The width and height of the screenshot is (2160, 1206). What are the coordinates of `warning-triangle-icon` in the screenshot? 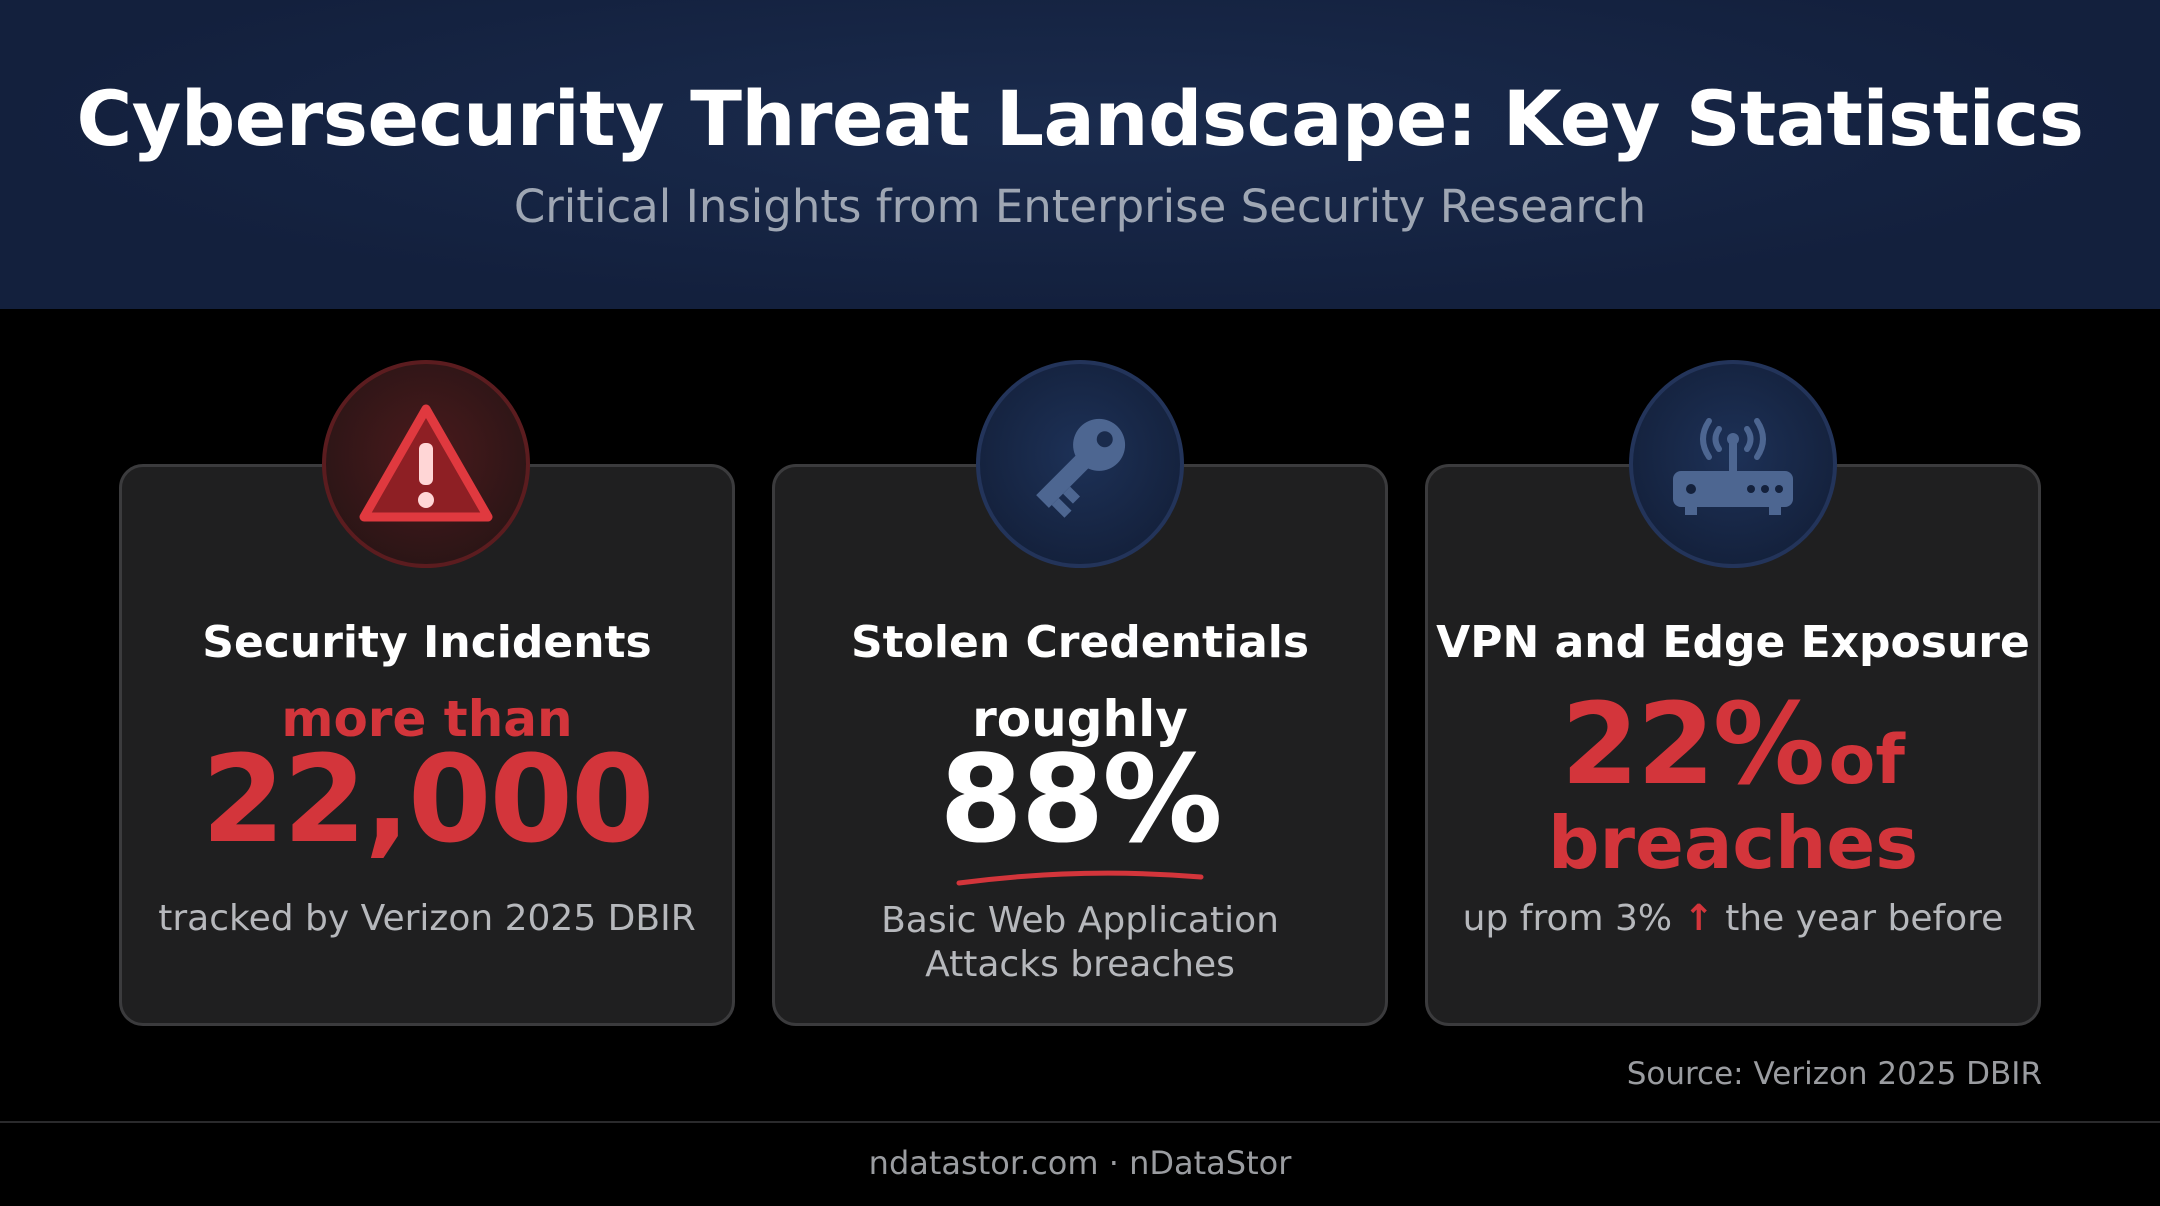 It's located at (426, 463).